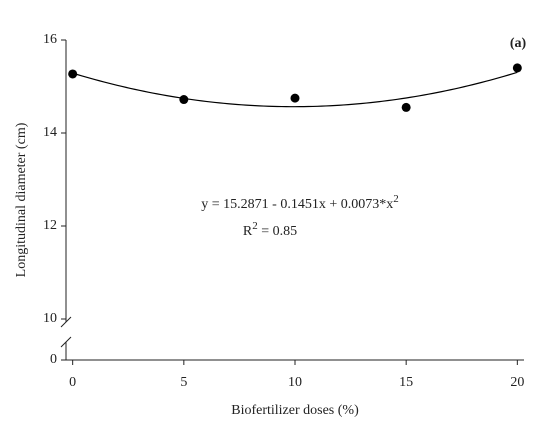 The height and width of the screenshot is (444, 550). What do you see at coordinates (517, 382) in the screenshot?
I see `x-tick-label: 20` at bounding box center [517, 382].